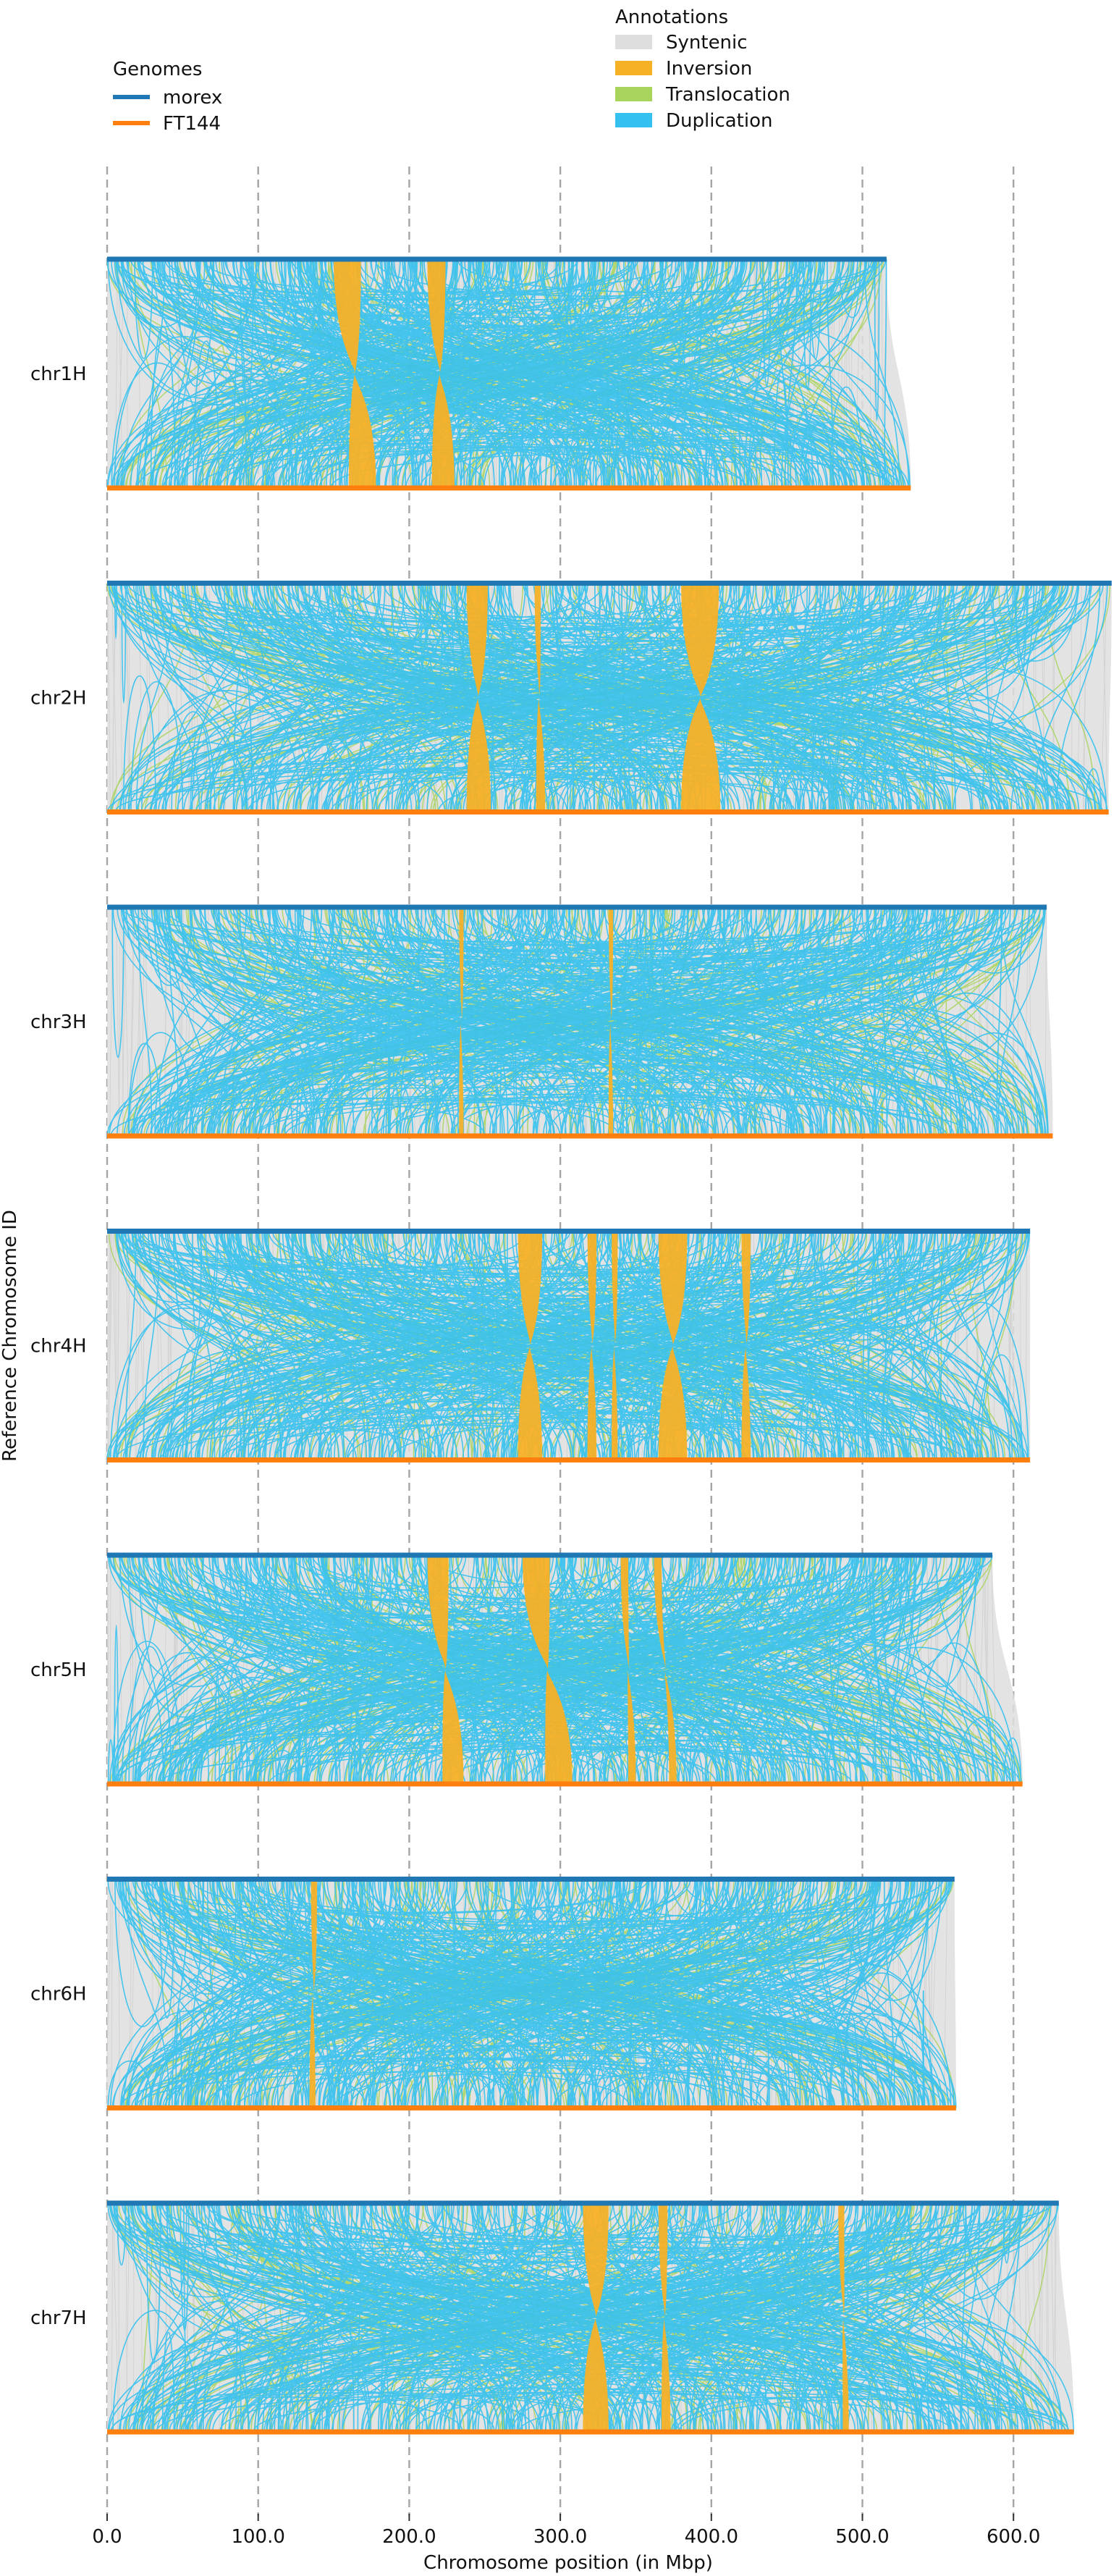  Describe the element at coordinates (470, 373) in the screenshot. I see `chromosome-panel-chr1H: chr1H` at that location.